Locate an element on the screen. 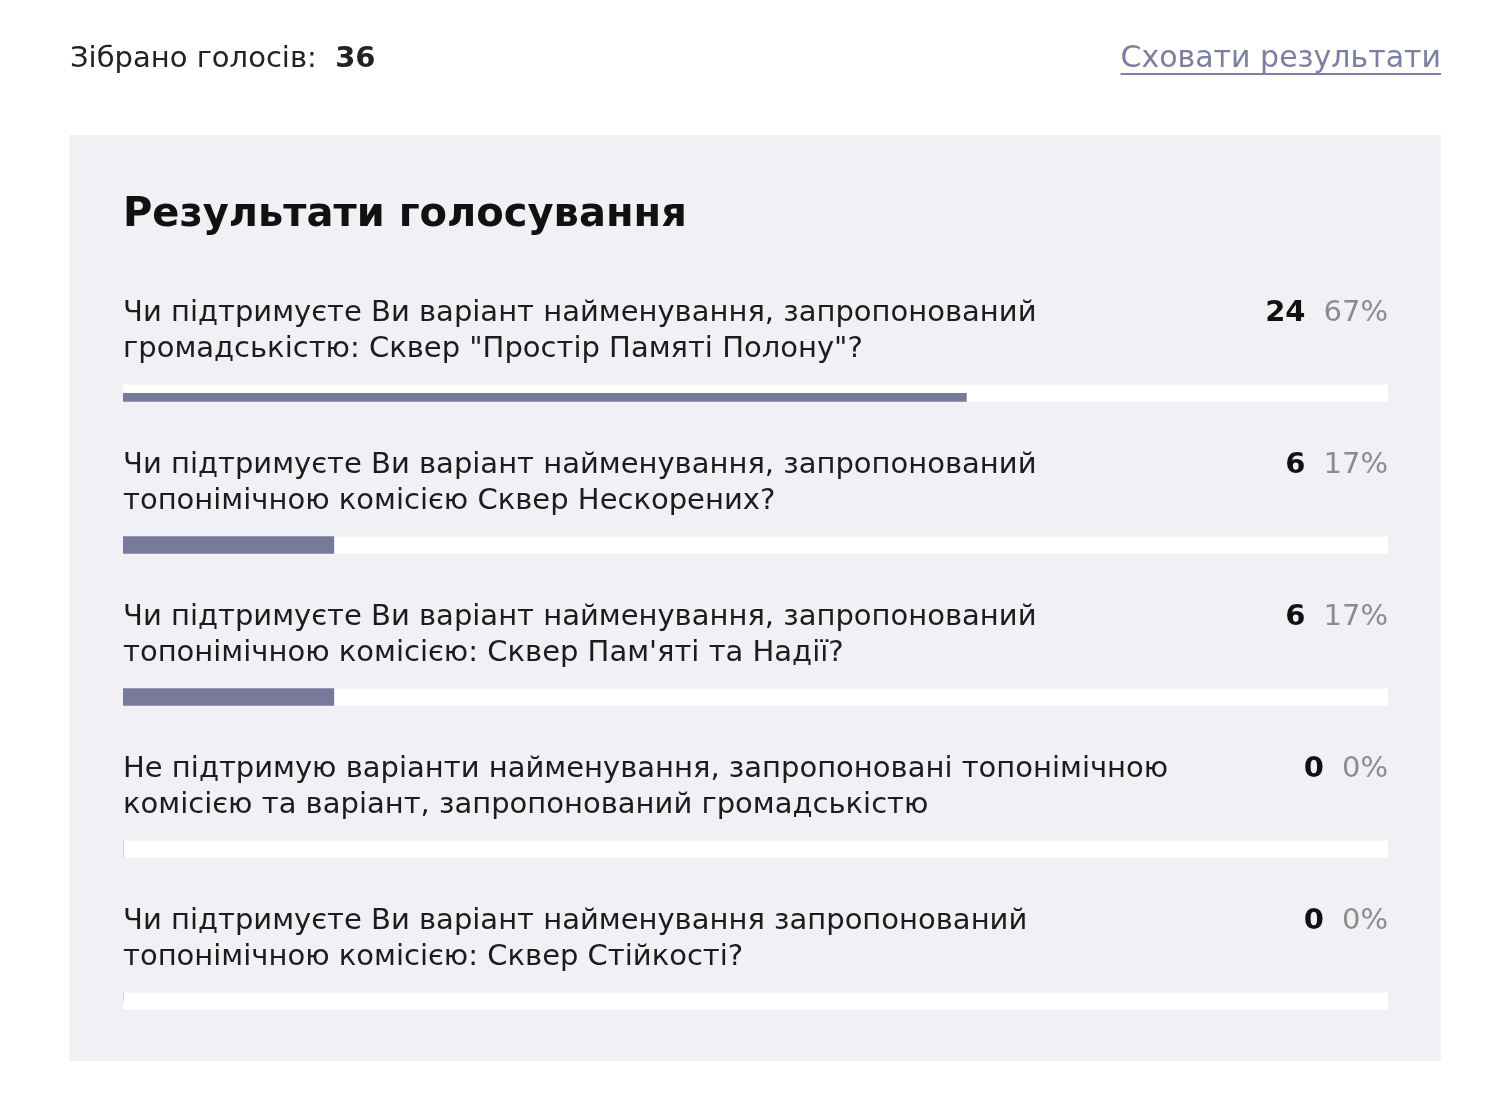 The width and height of the screenshot is (1500, 1097). y-tick-label: Чи підтримуєте Ви варіант найменування, запропонований топонімічною комісією Сквер Нескорених? is located at coordinates (580, 480).